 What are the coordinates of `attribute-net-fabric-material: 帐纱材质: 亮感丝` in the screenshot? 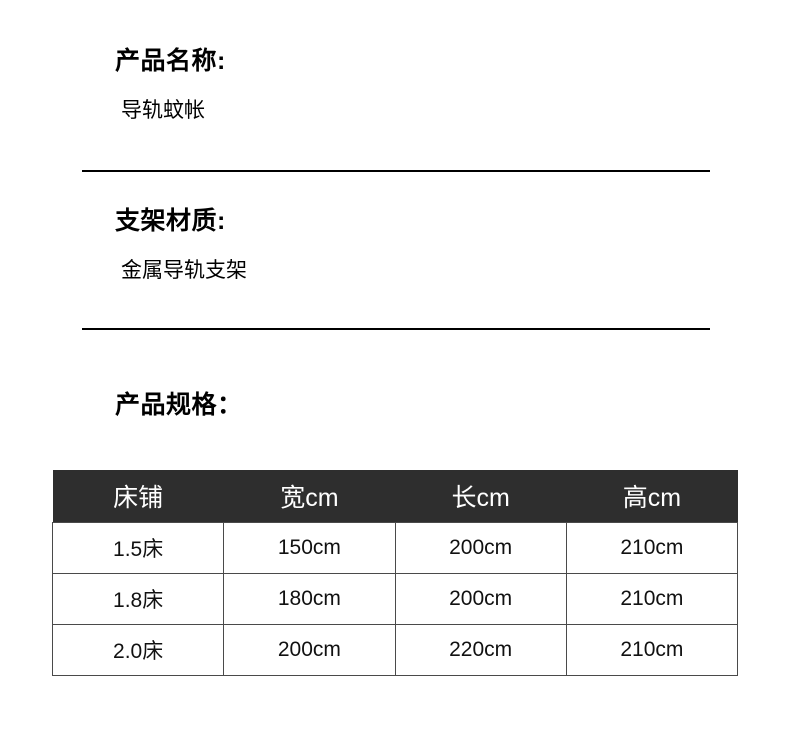 It's located at (554, 85).